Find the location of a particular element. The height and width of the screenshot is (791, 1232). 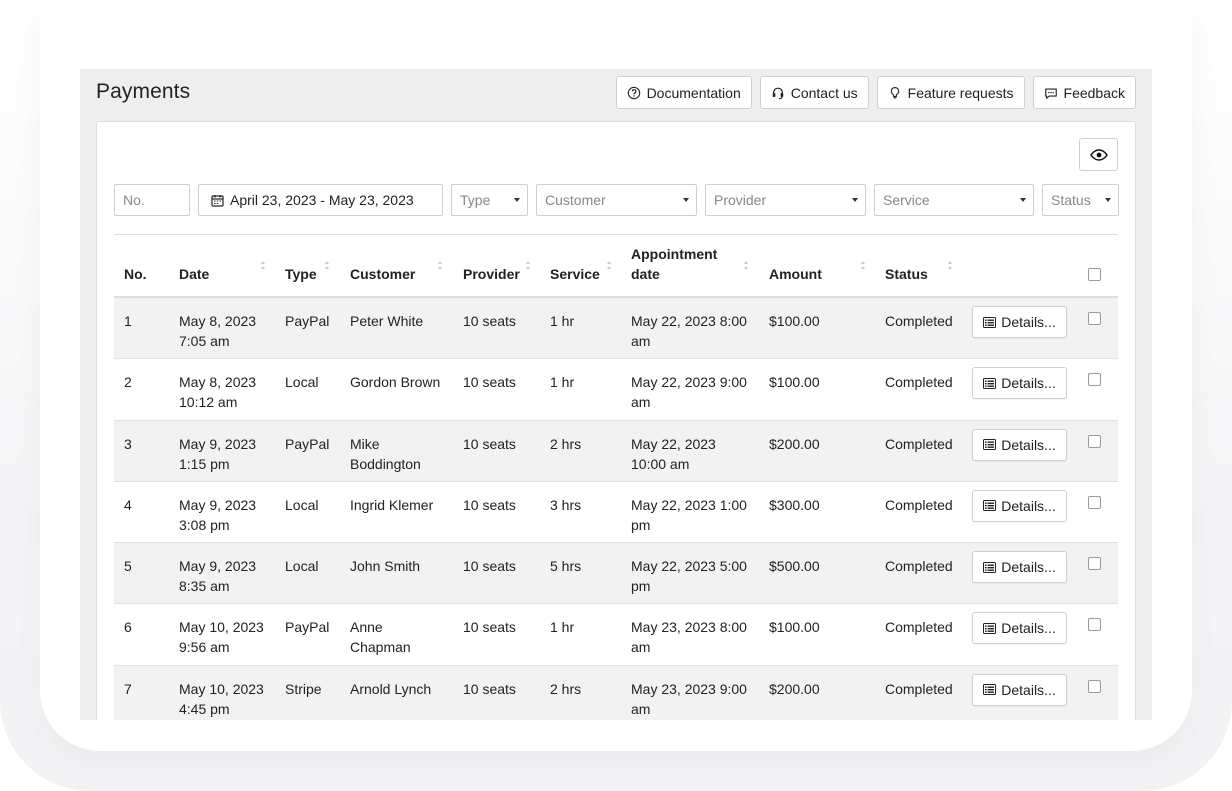

documentation-button: Documentation is located at coordinates (683, 92).